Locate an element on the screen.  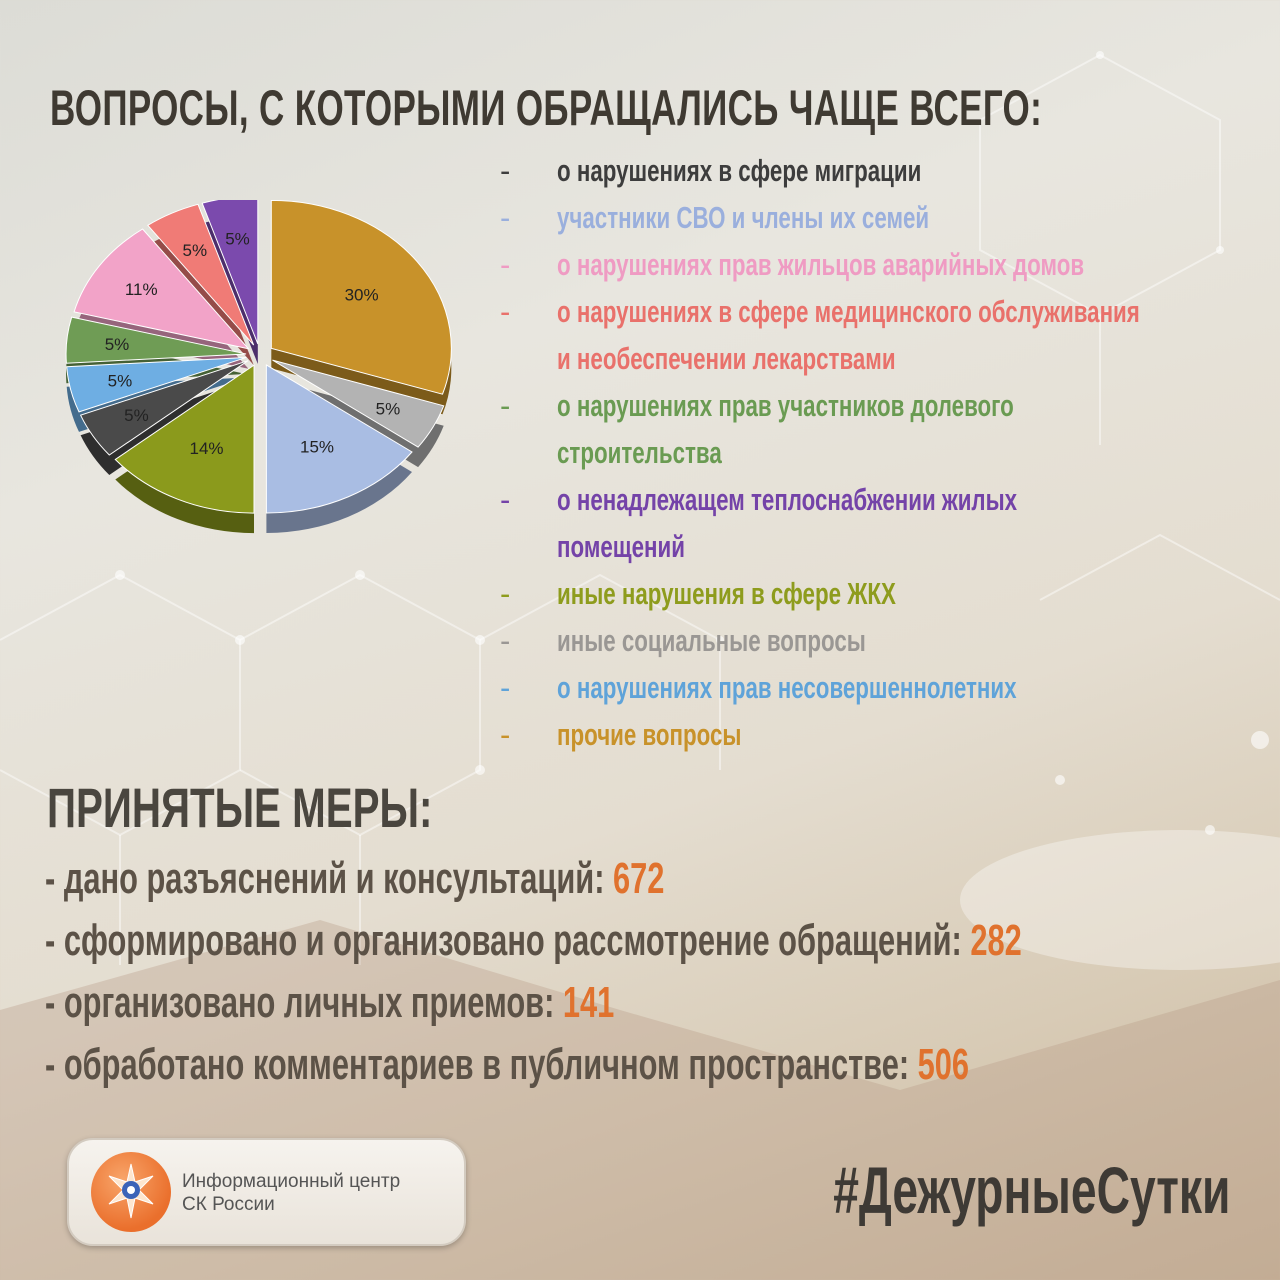
measure-line: - организовано личных приемов: 141 is located at coordinates (329, 1003).